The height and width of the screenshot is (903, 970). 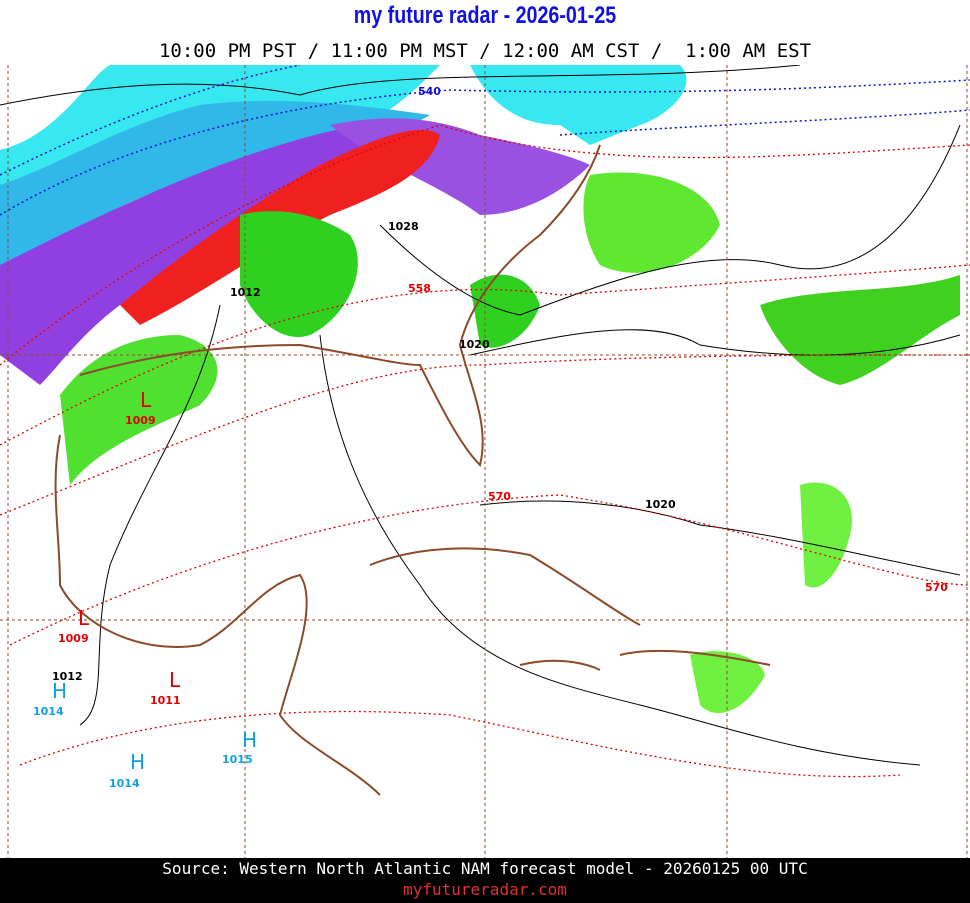 What do you see at coordinates (419, 288) in the screenshot?
I see `label: 558` at bounding box center [419, 288].